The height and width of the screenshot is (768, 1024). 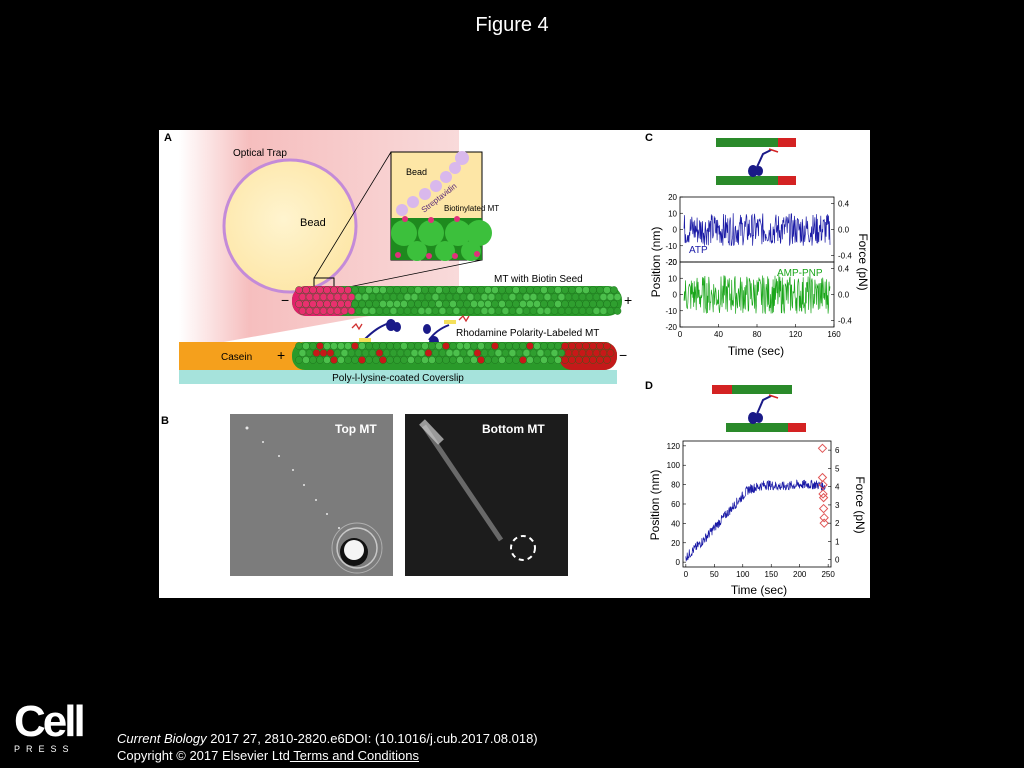 I want to click on c-top-ytick: -20, so click(x=671, y=262).